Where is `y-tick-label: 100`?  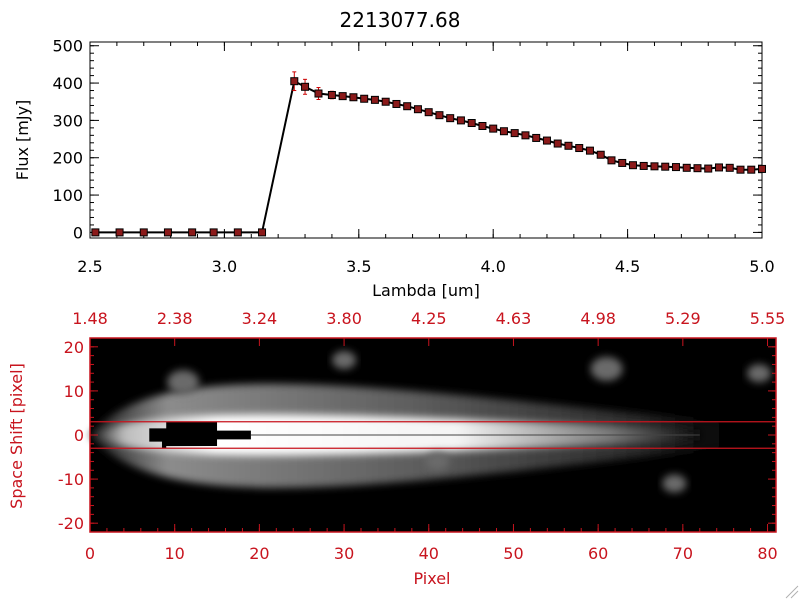 y-tick-label: 100 is located at coordinates (67, 195).